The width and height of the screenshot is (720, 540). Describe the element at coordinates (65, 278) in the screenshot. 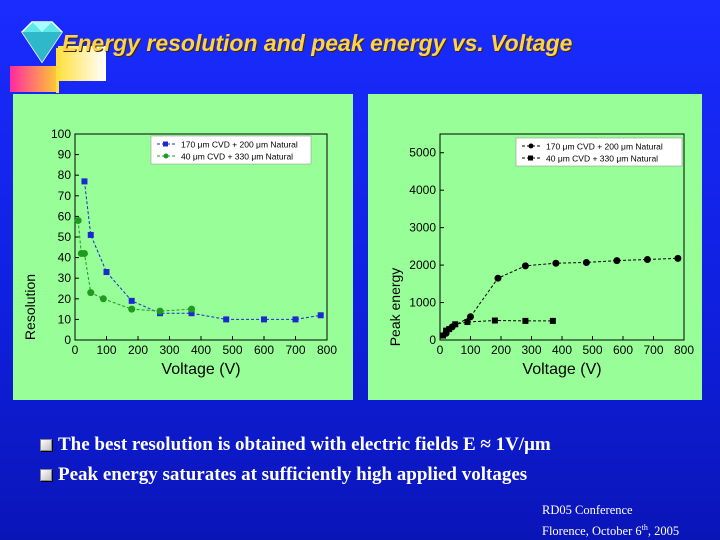

I see `y-tick-label: 30` at that location.